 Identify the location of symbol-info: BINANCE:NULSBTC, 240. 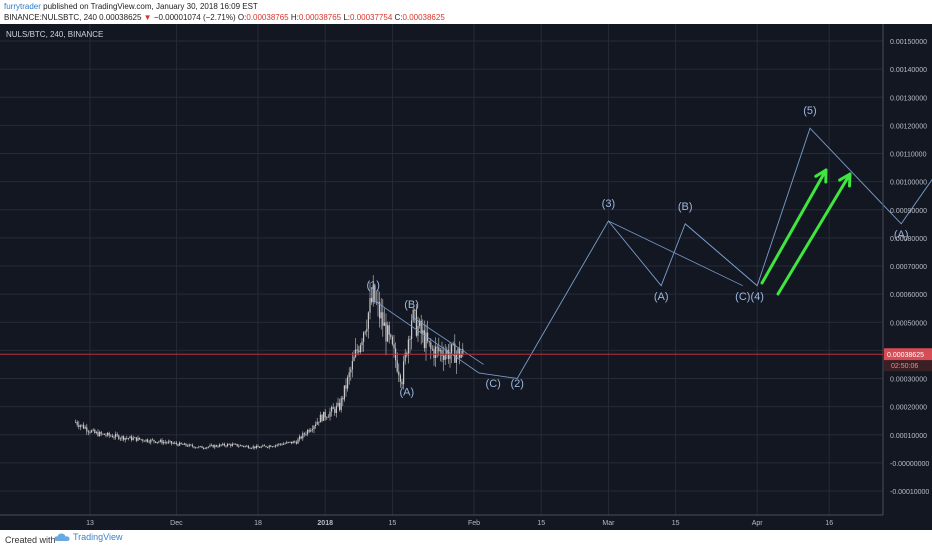
(50, 17).